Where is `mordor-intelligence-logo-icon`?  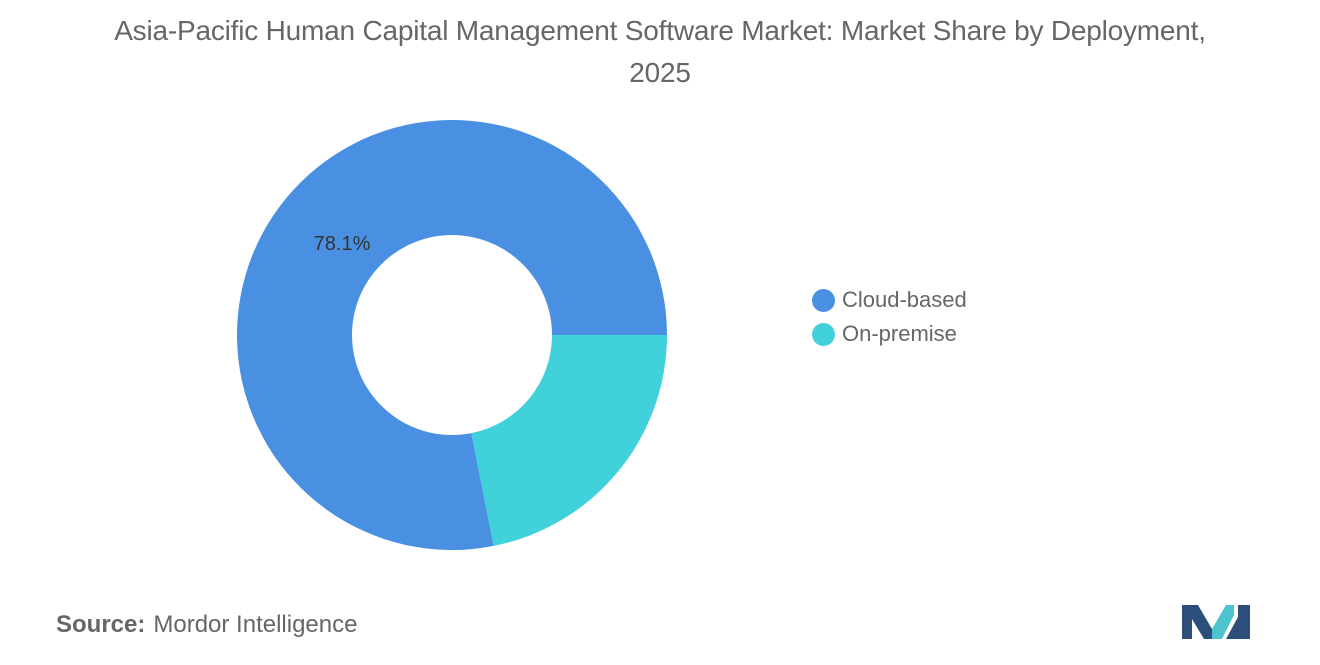 mordor-intelligence-logo-icon is located at coordinates (1216, 622).